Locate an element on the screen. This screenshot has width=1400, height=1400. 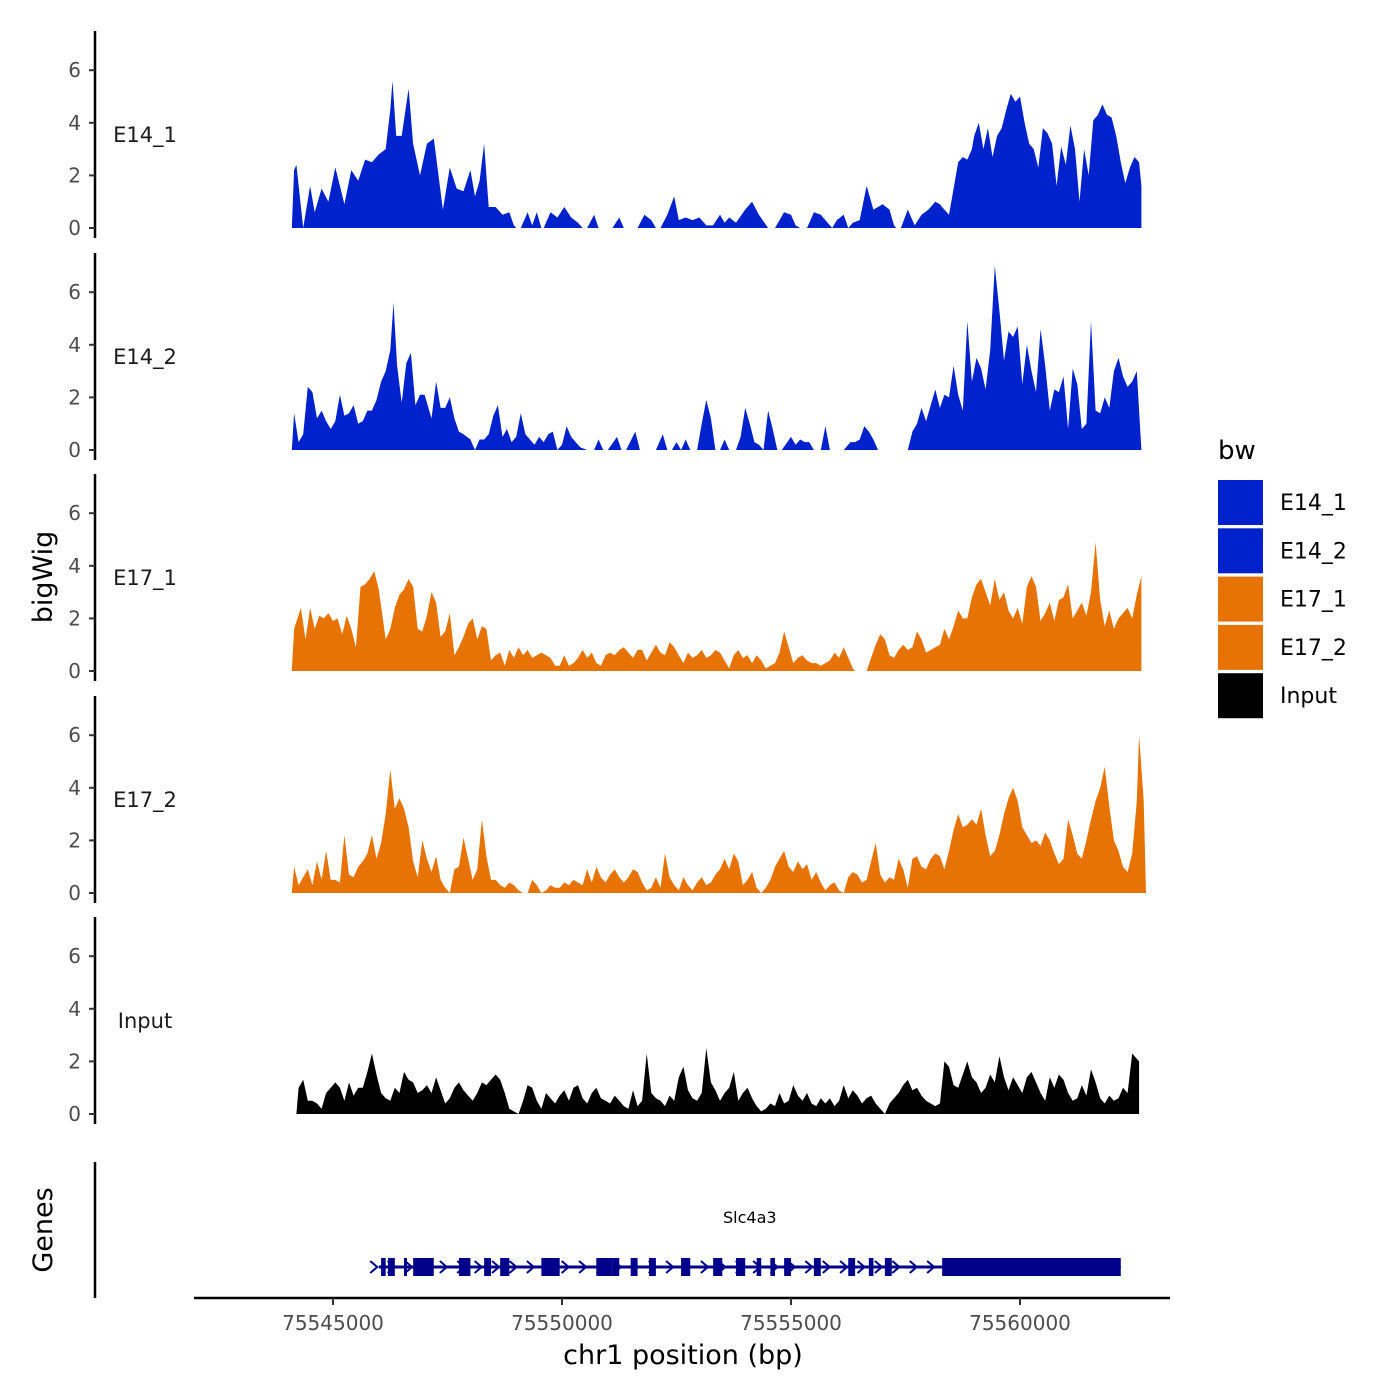
legend-label: E14_1 is located at coordinates (1313, 503).